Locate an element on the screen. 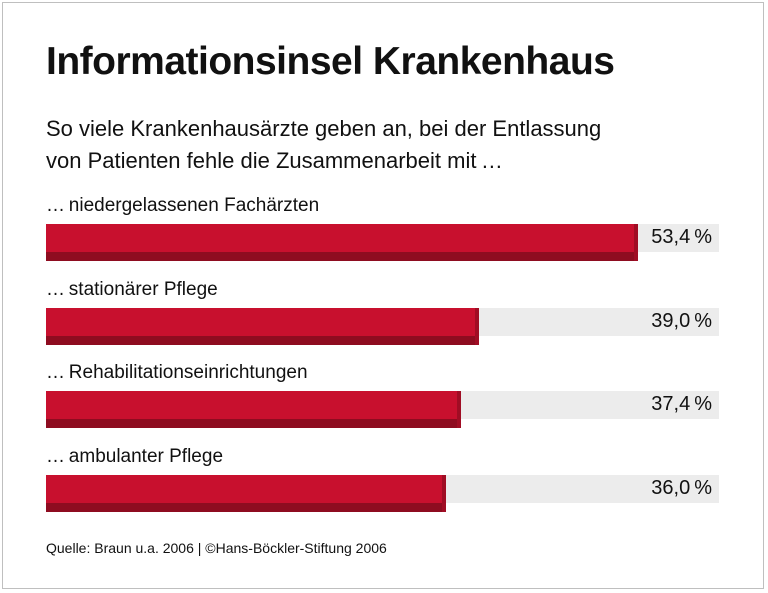 This screenshot has width=768, height=593. category-label: … Rehabilitationseinrichtungen is located at coordinates (177, 372).